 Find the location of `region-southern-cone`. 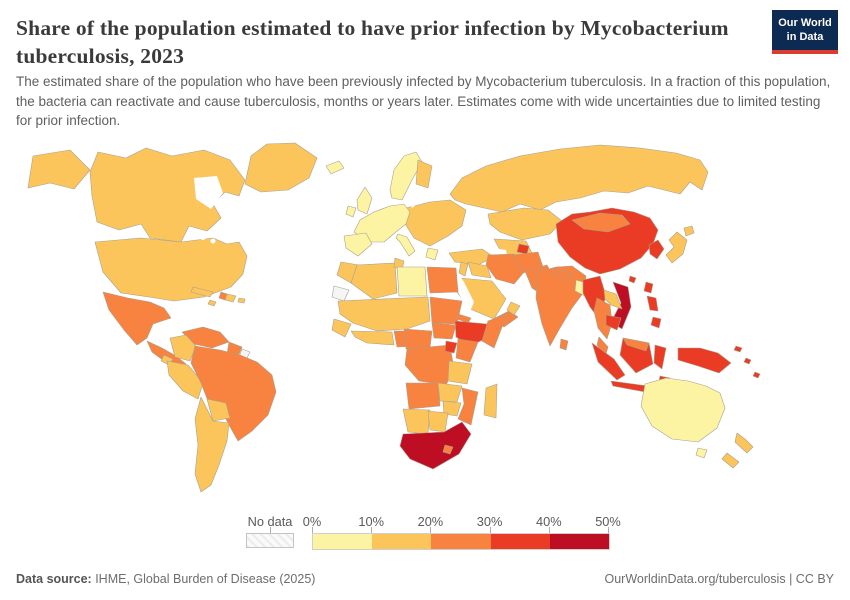

region-southern-cone is located at coordinates (212, 444).